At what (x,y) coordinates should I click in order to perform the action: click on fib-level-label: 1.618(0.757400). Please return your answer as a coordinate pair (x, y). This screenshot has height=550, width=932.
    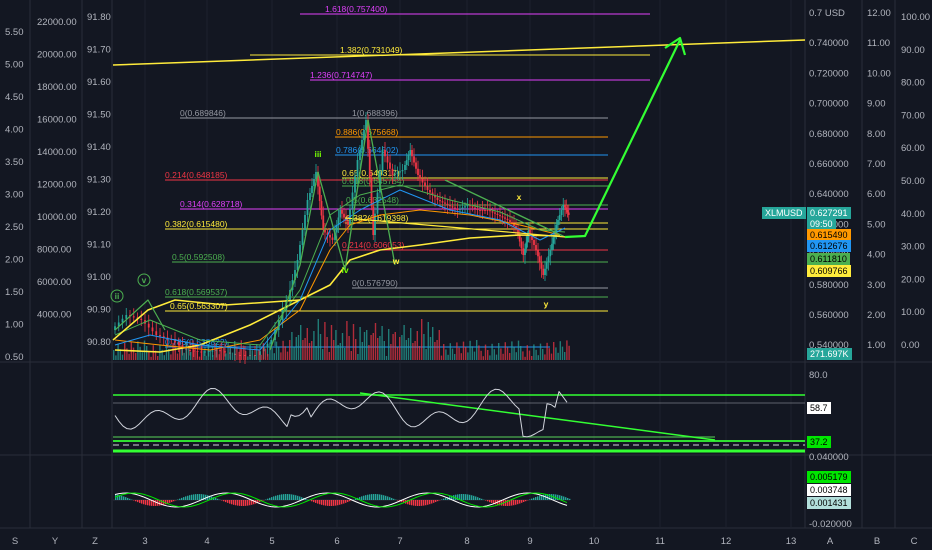
    Looking at the image, I should click on (356, 9).